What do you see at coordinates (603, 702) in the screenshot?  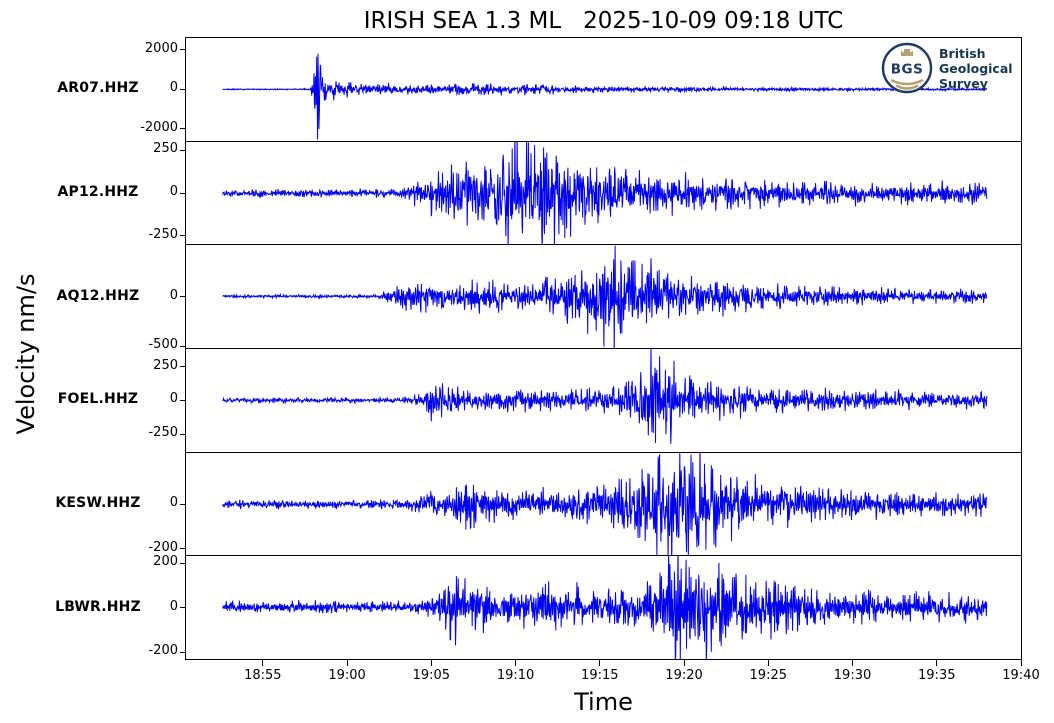 I see `x-axis-label: Time` at bounding box center [603, 702].